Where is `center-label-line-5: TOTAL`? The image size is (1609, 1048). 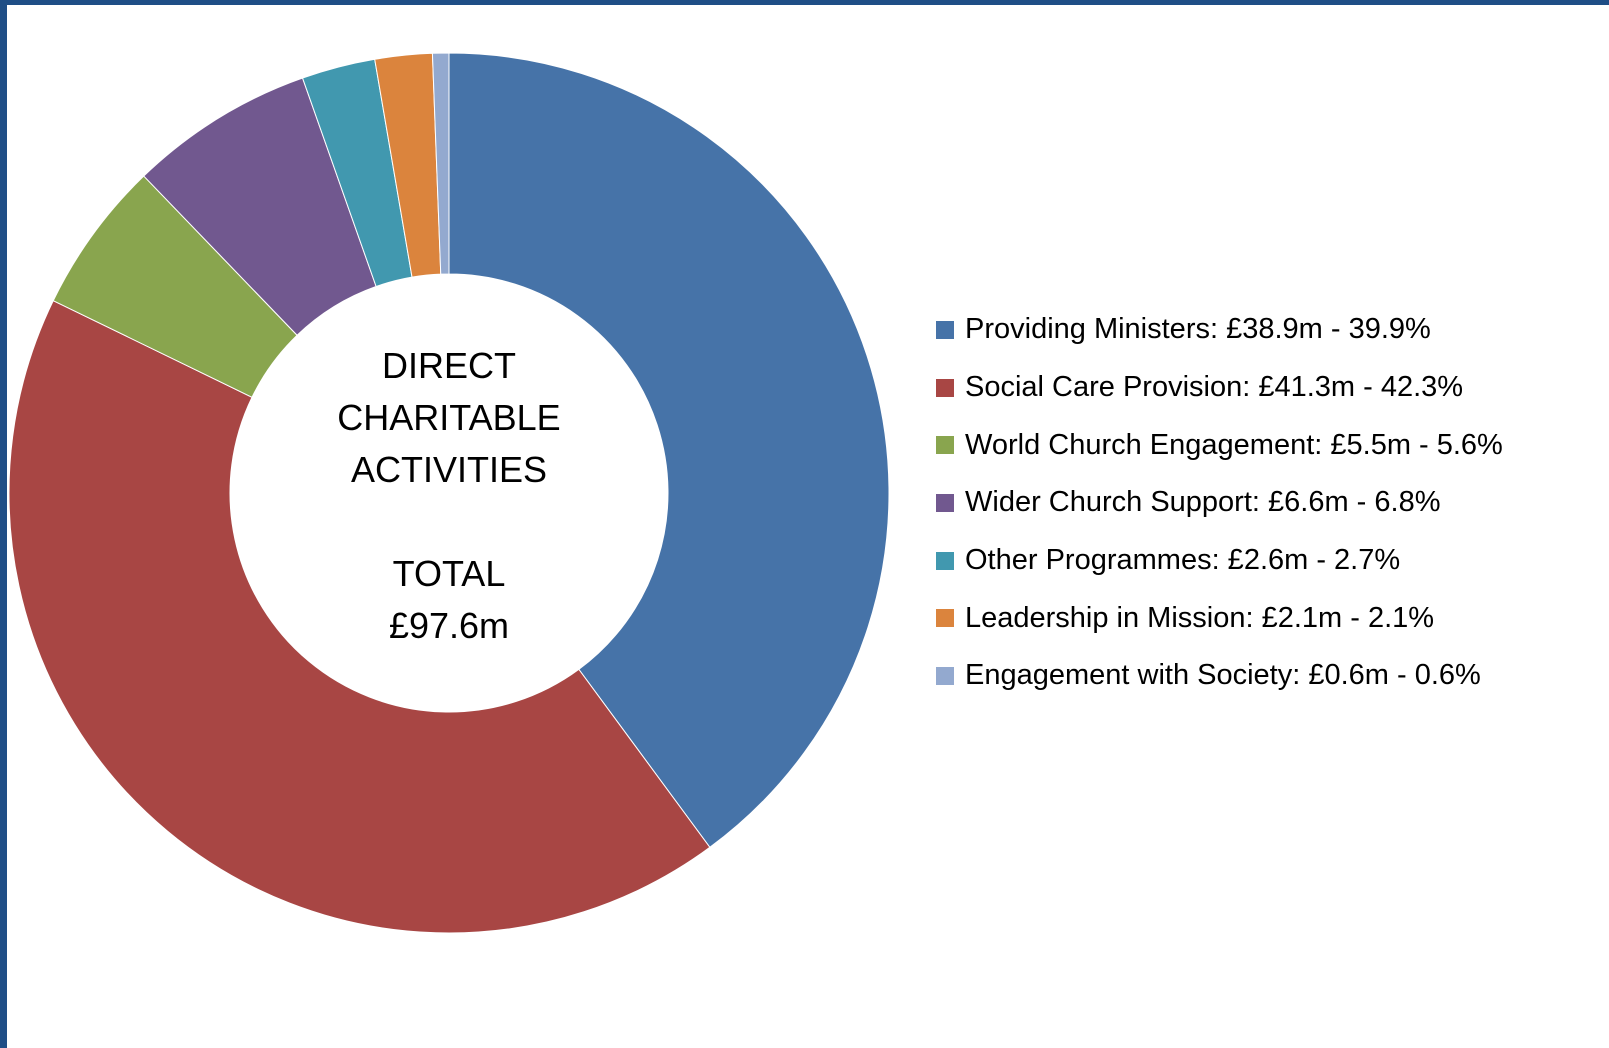 center-label-line-5: TOTAL is located at coordinates (449, 573).